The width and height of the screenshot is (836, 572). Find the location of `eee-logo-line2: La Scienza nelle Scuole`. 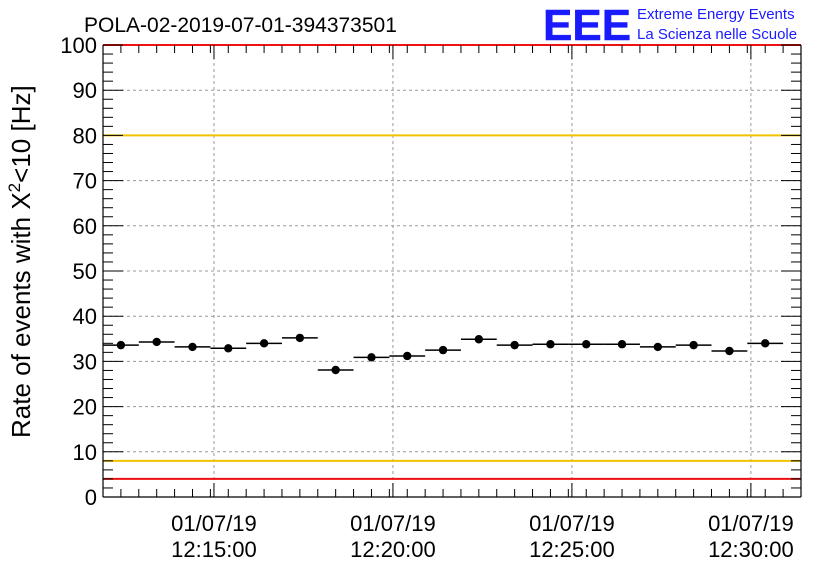

eee-logo-line2: La Scienza nelle Scuole is located at coordinates (717, 34).